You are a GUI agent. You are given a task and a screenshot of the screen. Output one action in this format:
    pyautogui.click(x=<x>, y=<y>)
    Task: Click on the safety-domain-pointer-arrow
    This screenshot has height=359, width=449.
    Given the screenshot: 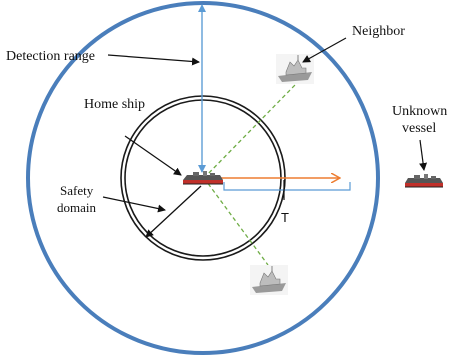 What is the action you would take?
    pyautogui.click(x=134, y=204)
    